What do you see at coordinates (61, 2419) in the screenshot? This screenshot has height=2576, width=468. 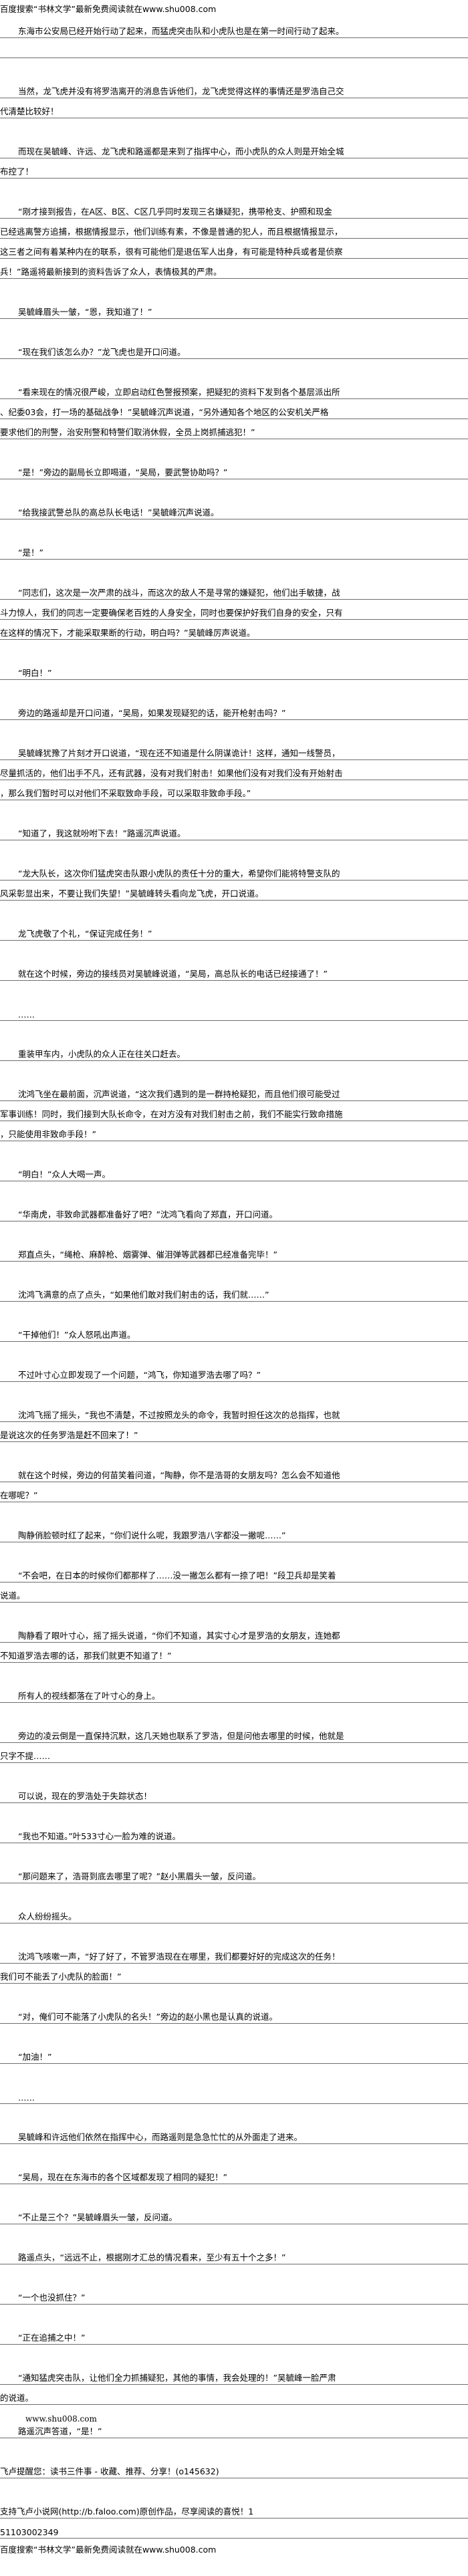 I see `site-watermark: www.shu008.com` at bounding box center [61, 2419].